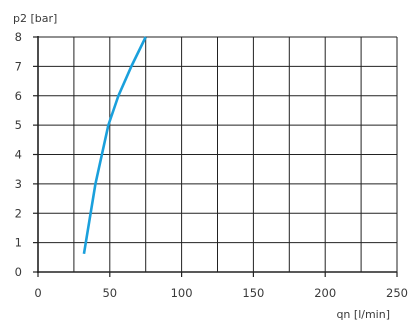 The image size is (420, 322). I want to click on series-line, so click(114, 145).